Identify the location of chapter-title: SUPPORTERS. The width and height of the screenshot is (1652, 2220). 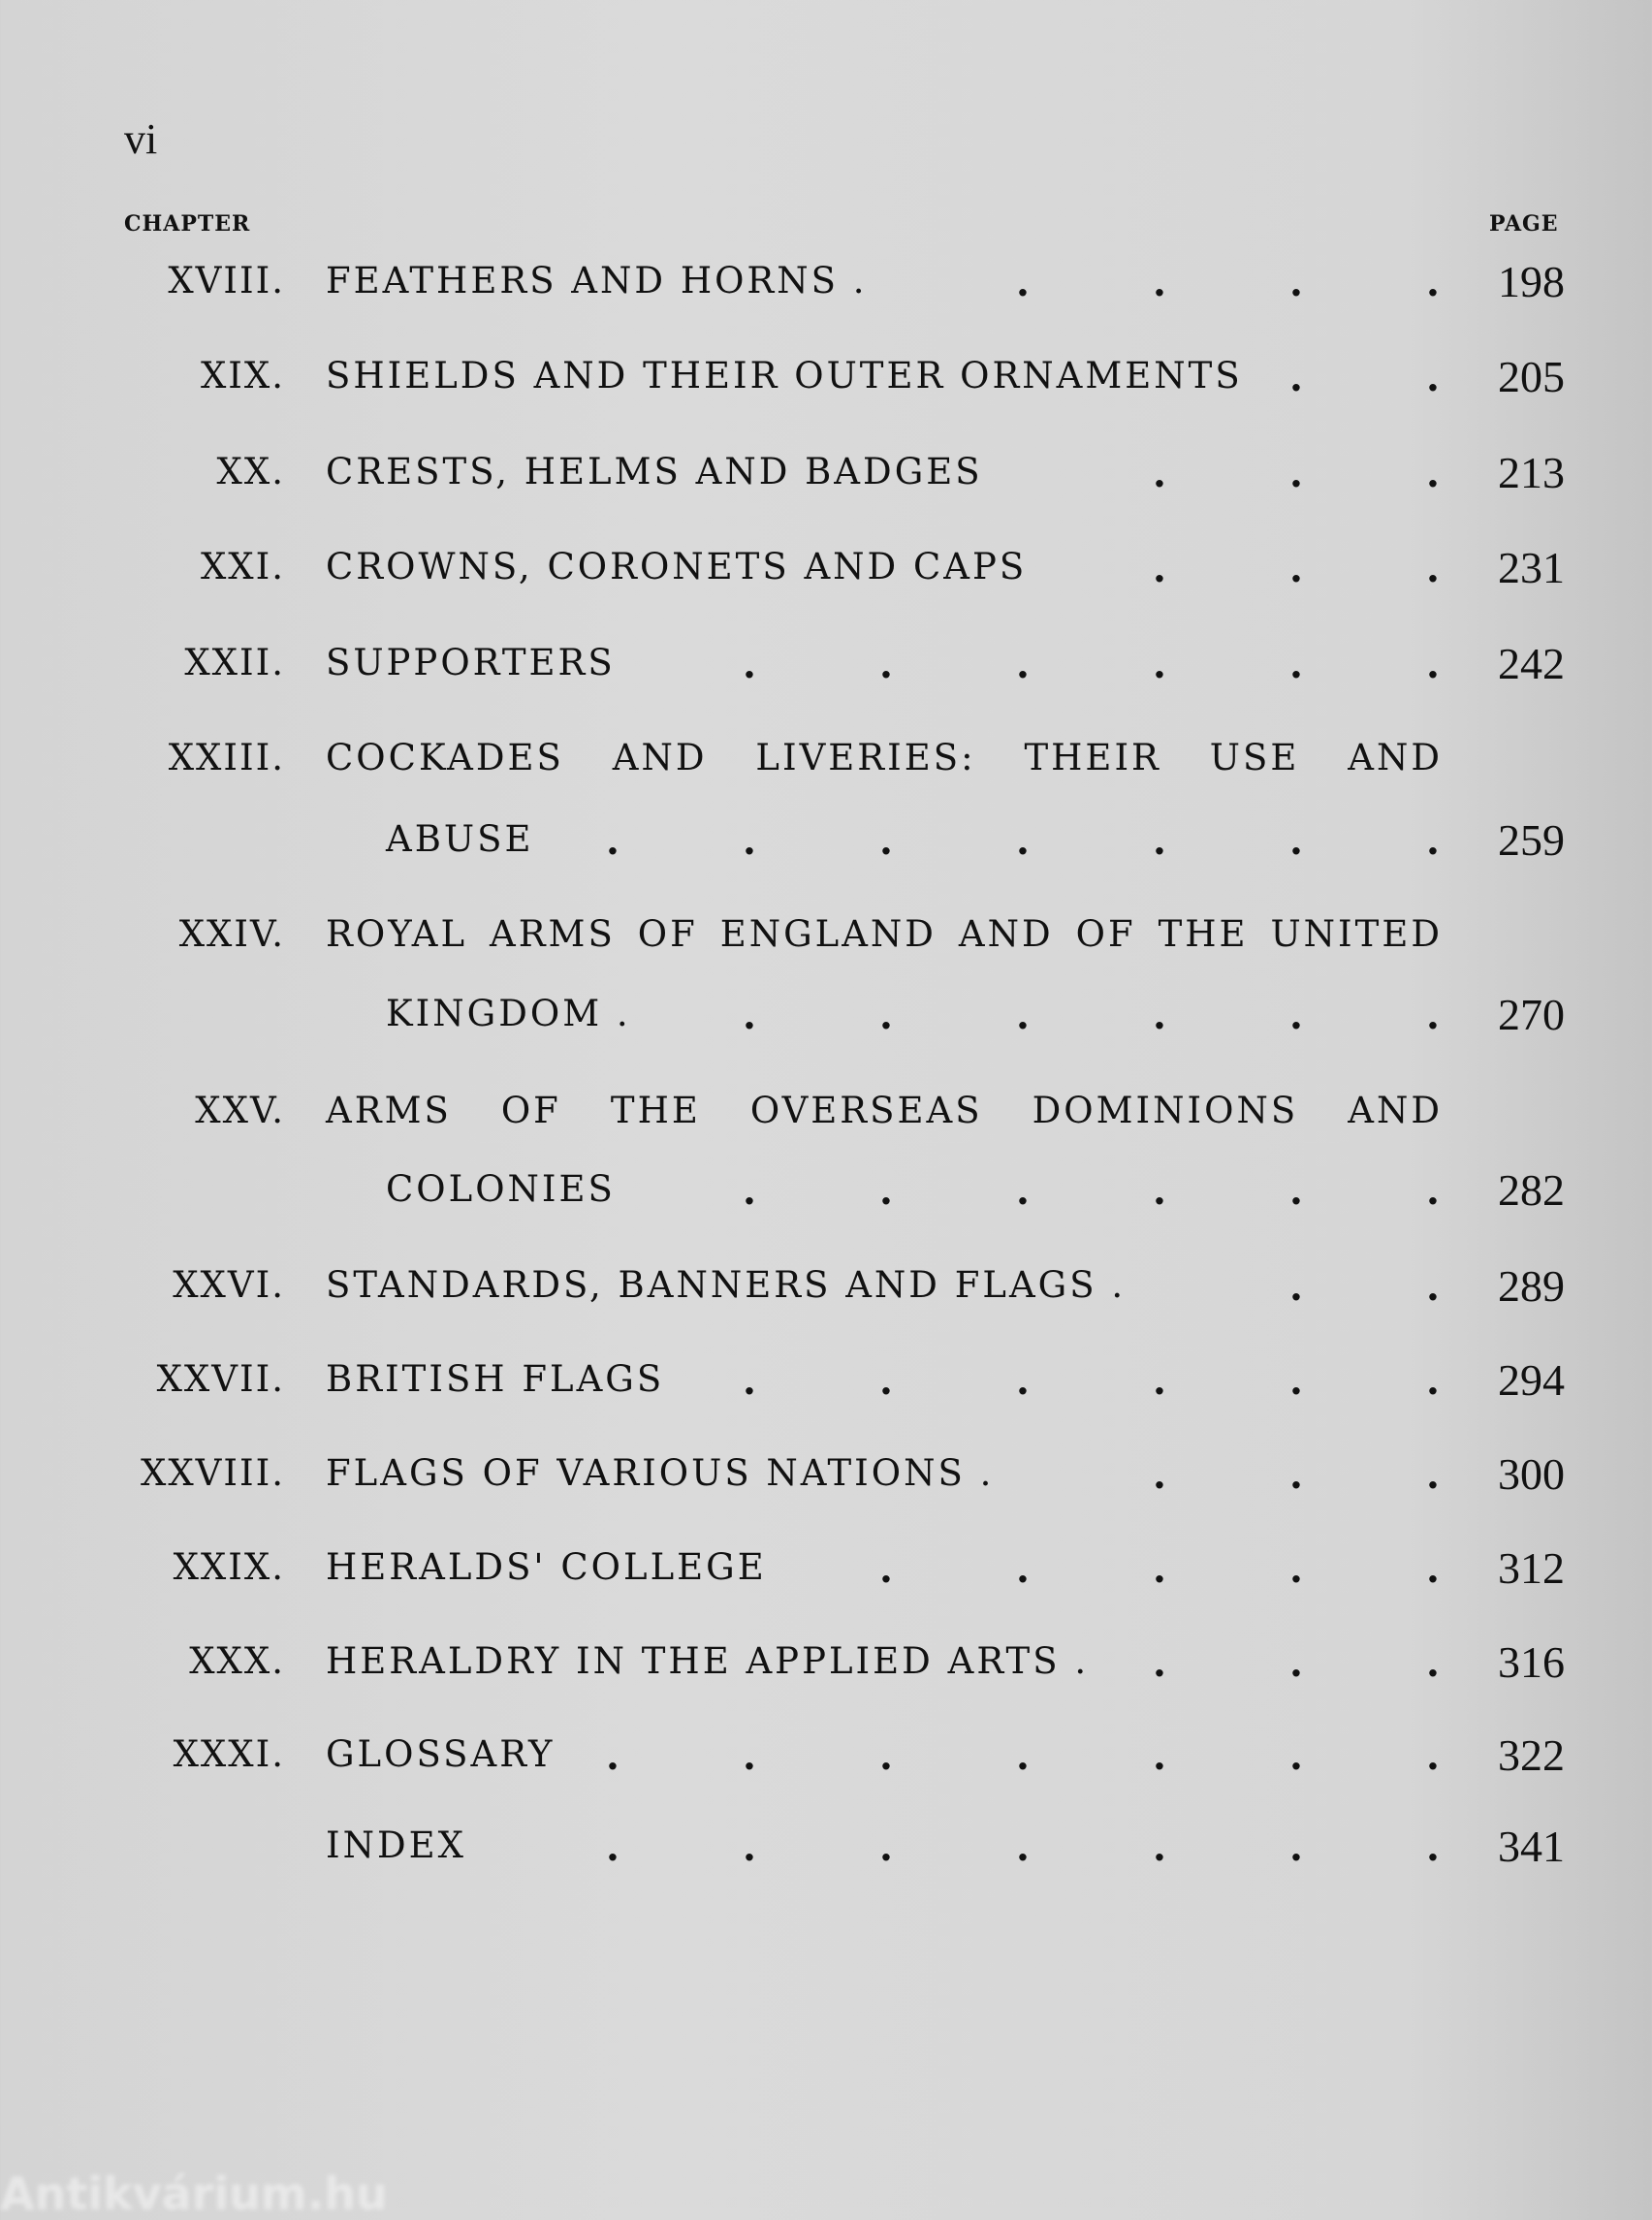
(471, 662).